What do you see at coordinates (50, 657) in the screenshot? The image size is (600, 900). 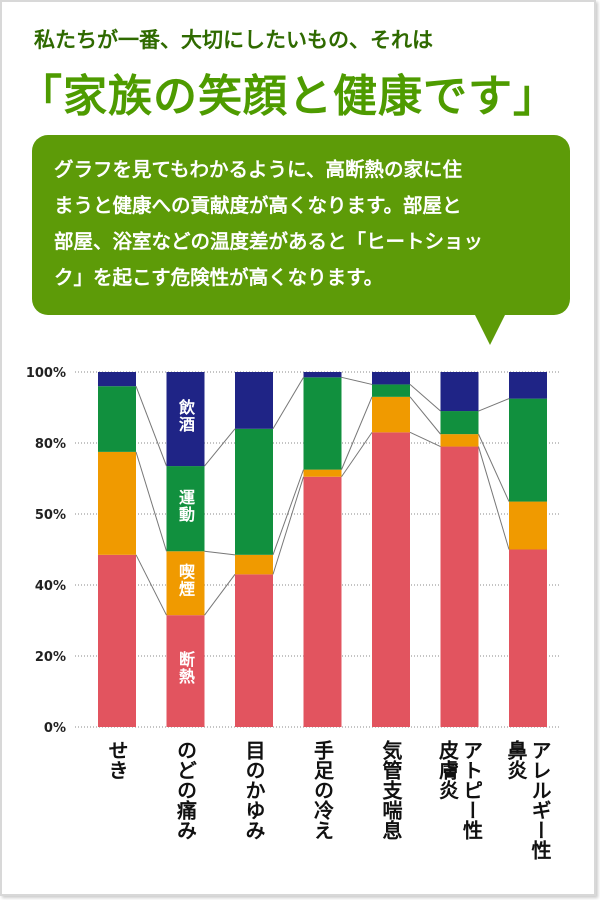 I see `y-tick-label: 20%` at bounding box center [50, 657].